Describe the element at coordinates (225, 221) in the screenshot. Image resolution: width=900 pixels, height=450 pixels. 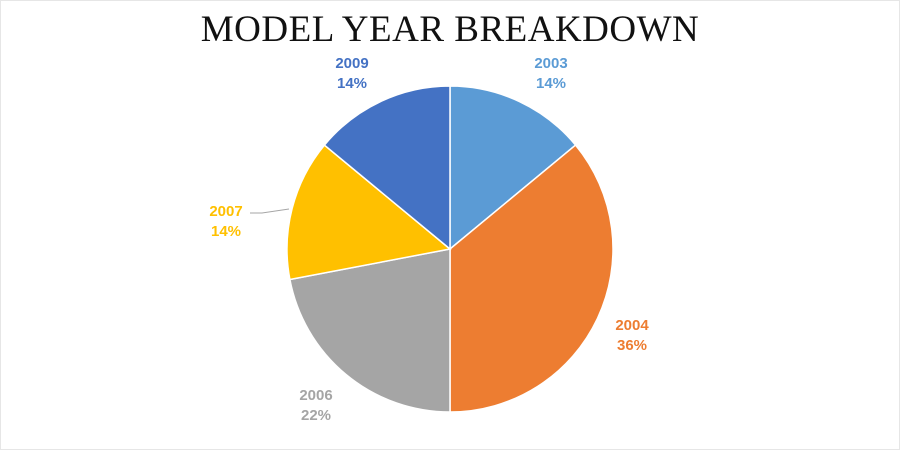
I see `data-label-2007: 2007 14%` at that location.